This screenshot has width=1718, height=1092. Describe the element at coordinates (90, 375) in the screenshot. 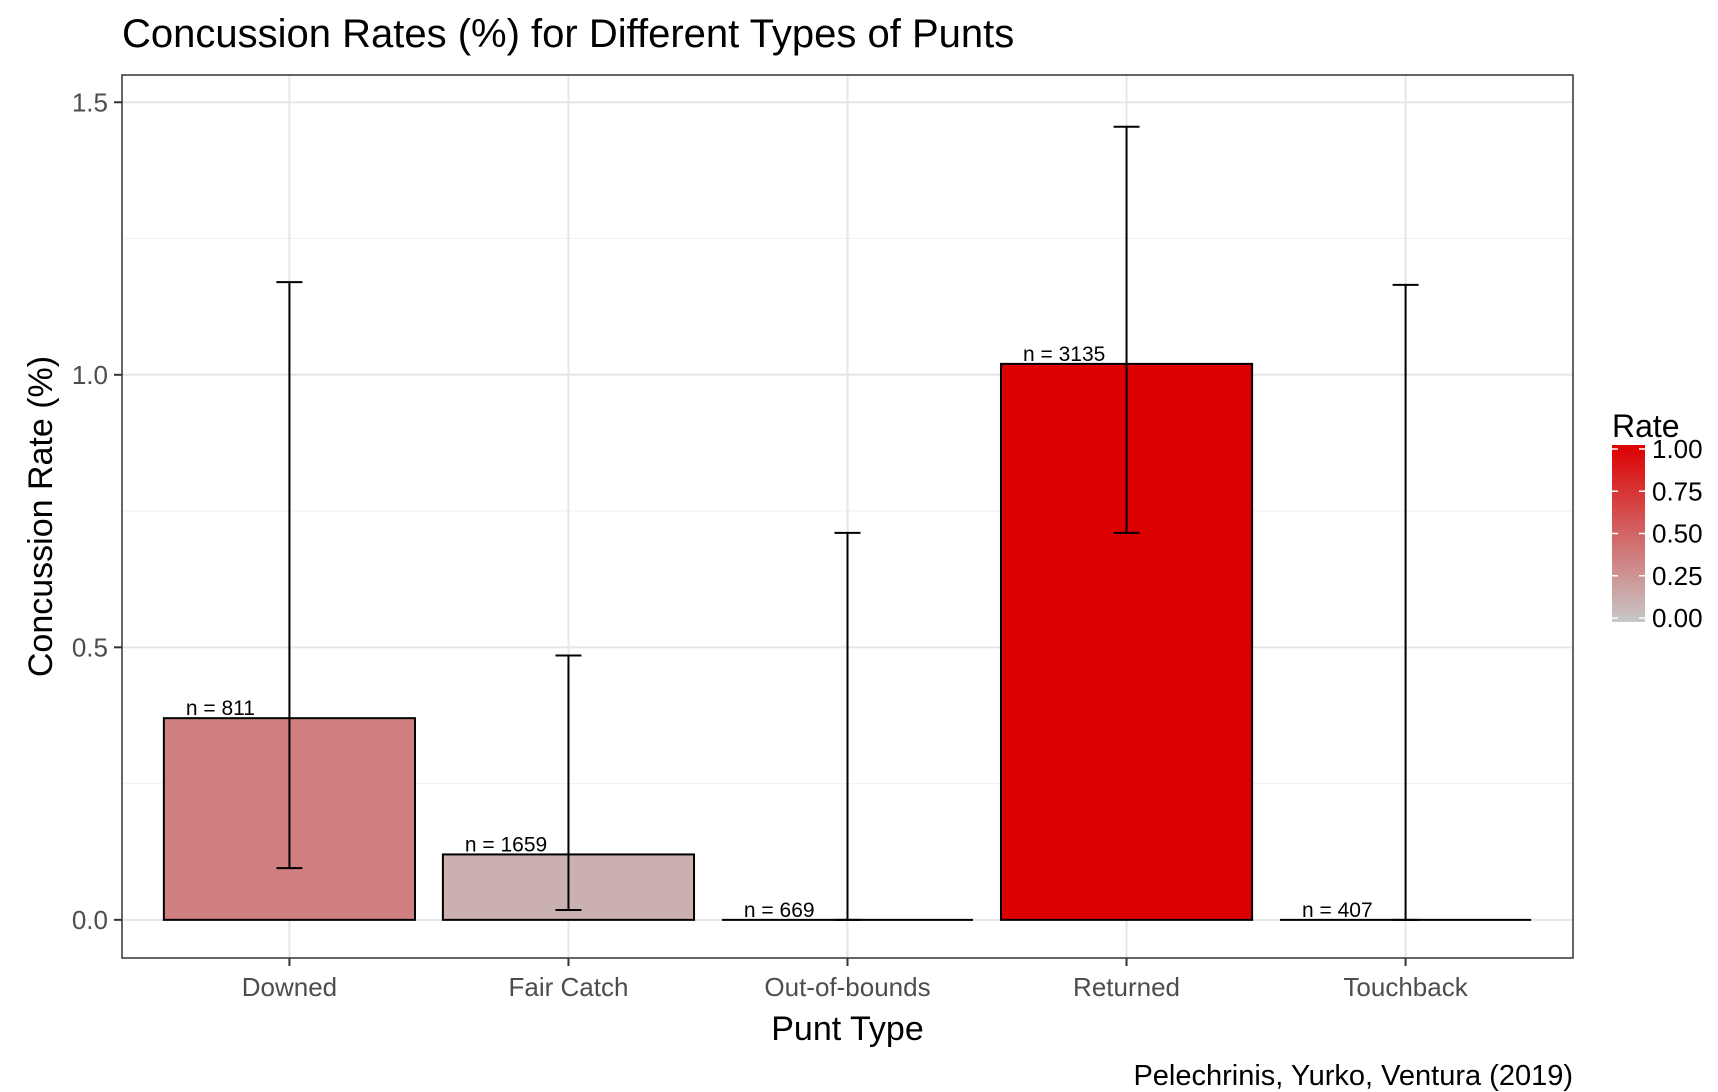

I see `y-tick-label: 1.0` at that location.